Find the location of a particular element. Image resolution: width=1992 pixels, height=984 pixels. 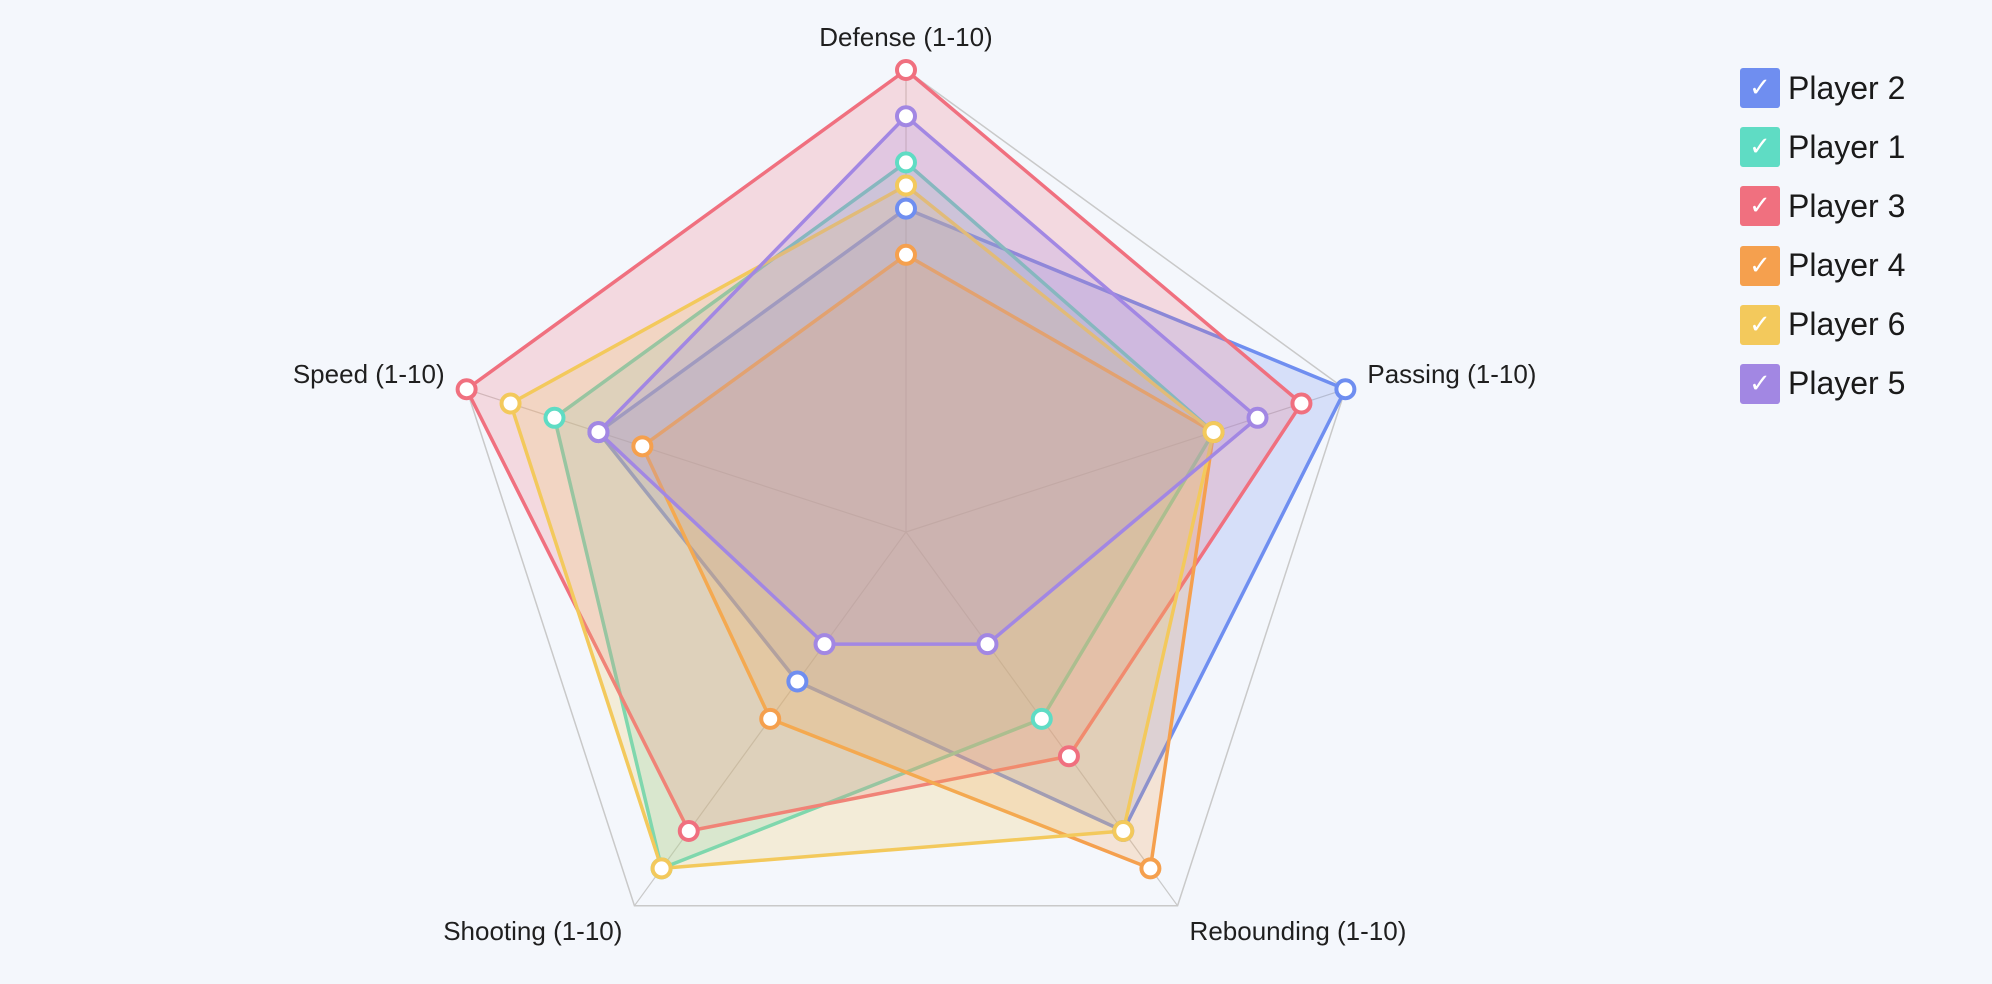

legend-item-player-3: ✓ Player 3 is located at coordinates (1860, 206).